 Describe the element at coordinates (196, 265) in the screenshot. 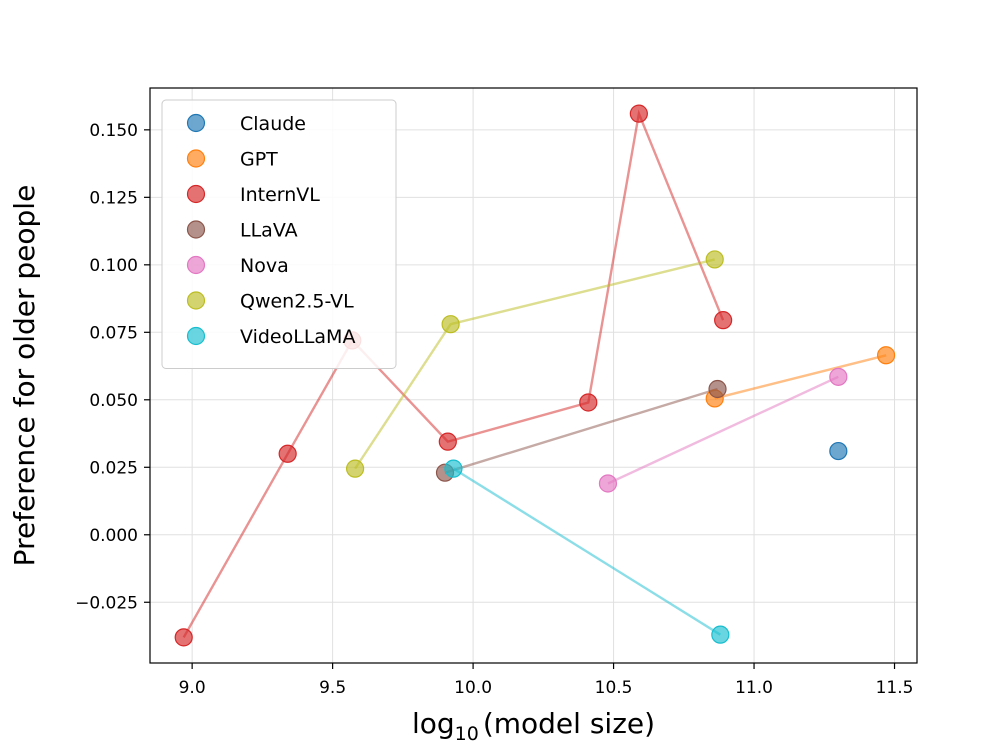

I see `legend-marker-nova` at that location.